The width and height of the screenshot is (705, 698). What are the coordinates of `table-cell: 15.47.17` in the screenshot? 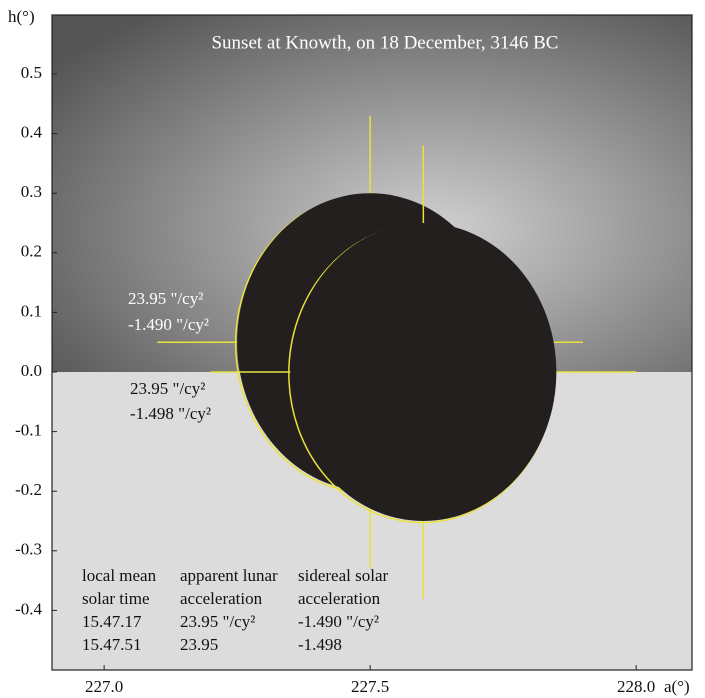 It's located at (112, 621).